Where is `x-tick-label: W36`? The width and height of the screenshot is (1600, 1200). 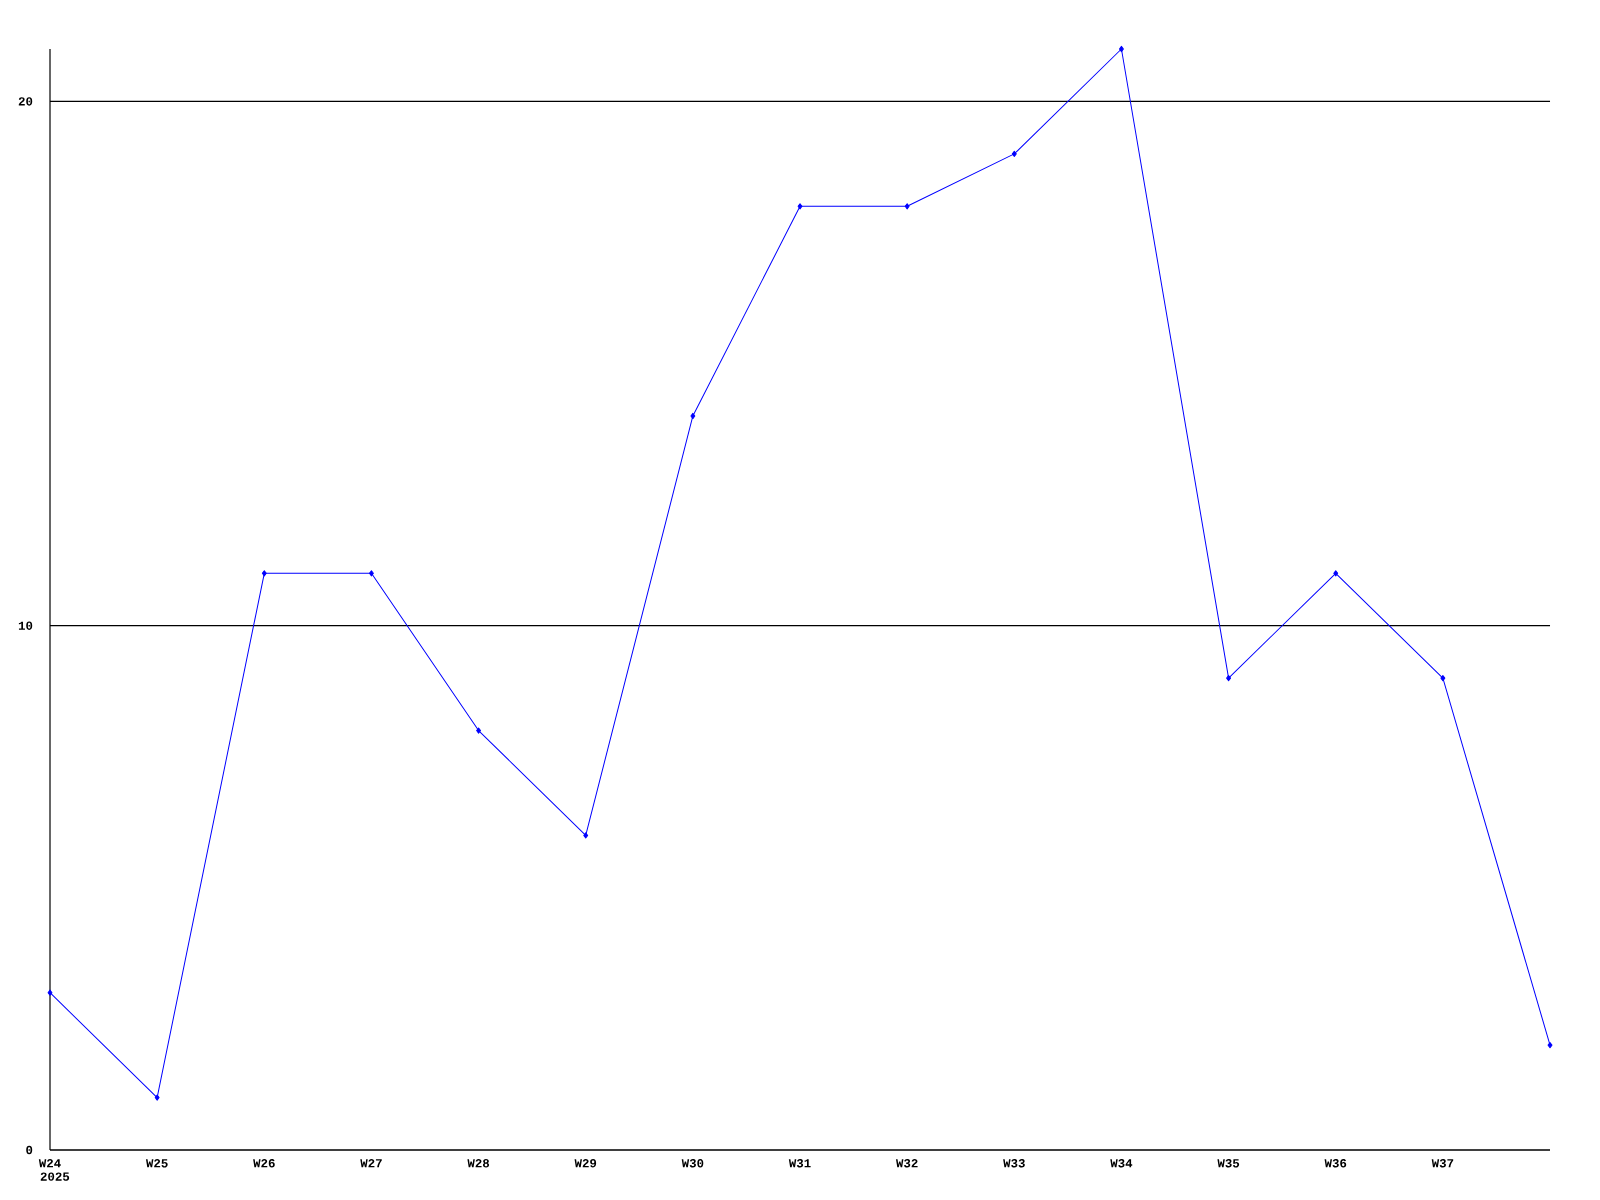
x-tick-label: W36 is located at coordinates (1335, 1163).